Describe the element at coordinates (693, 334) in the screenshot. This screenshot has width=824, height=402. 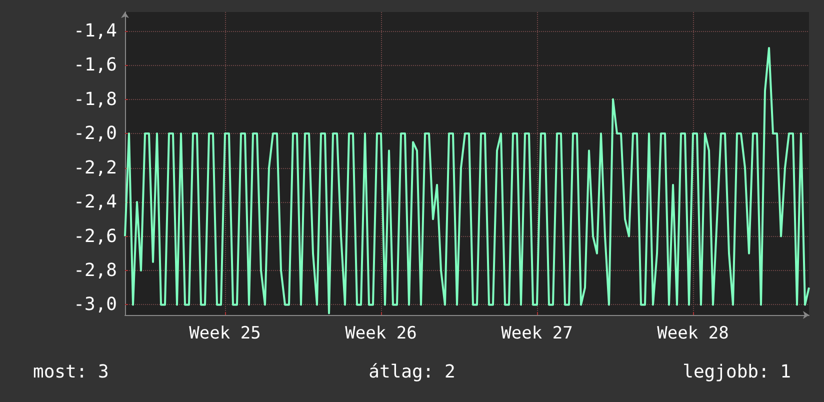
I see `x-tick-label: Week 28` at that location.